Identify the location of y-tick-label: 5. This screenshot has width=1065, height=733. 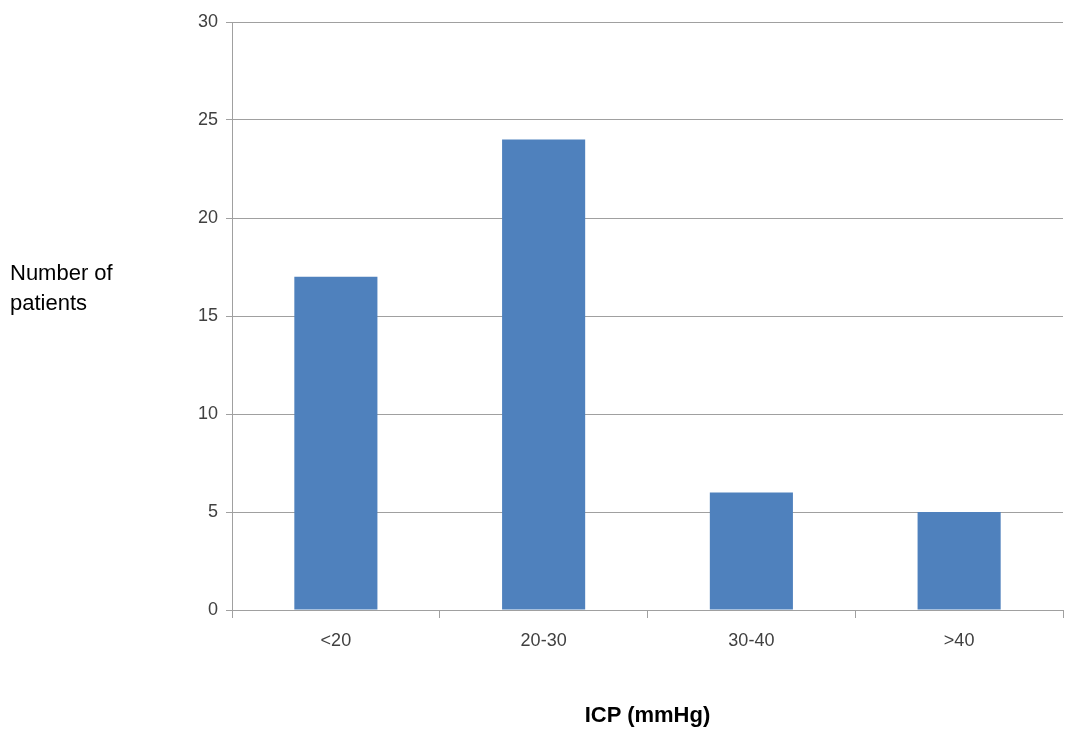
(212, 510).